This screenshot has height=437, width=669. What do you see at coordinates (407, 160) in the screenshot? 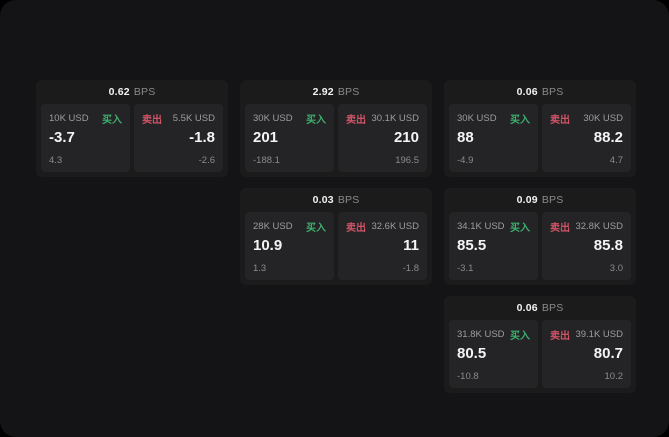
I see `sell-delta: 196.5` at bounding box center [407, 160].